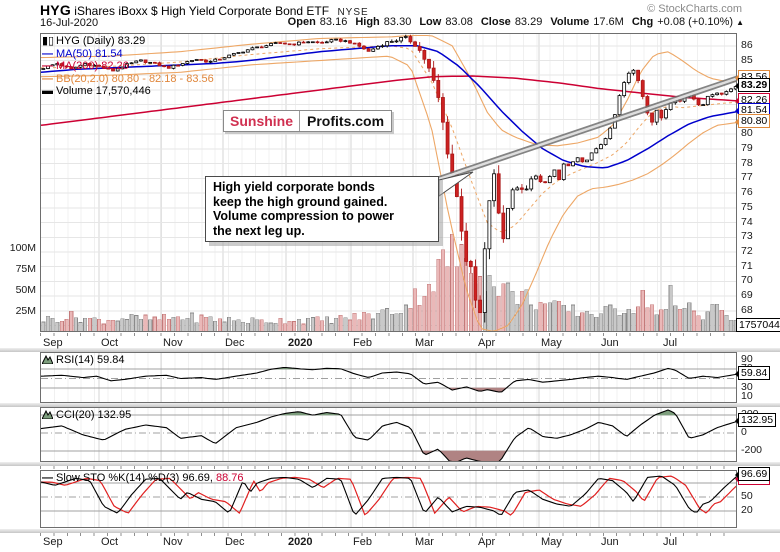 Image resolution: width=780 pixels, height=552 pixels. I want to click on month-label-bottom: May, so click(551, 542).